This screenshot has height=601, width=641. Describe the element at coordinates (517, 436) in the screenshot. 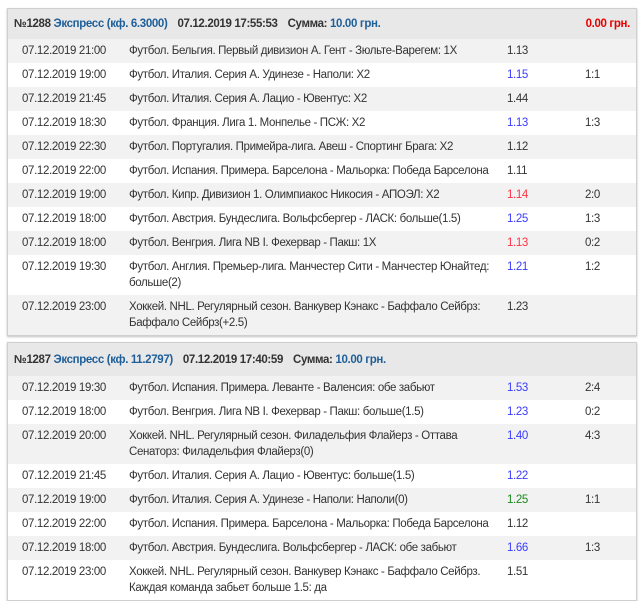

I see `event-odds: 1.40` at that location.